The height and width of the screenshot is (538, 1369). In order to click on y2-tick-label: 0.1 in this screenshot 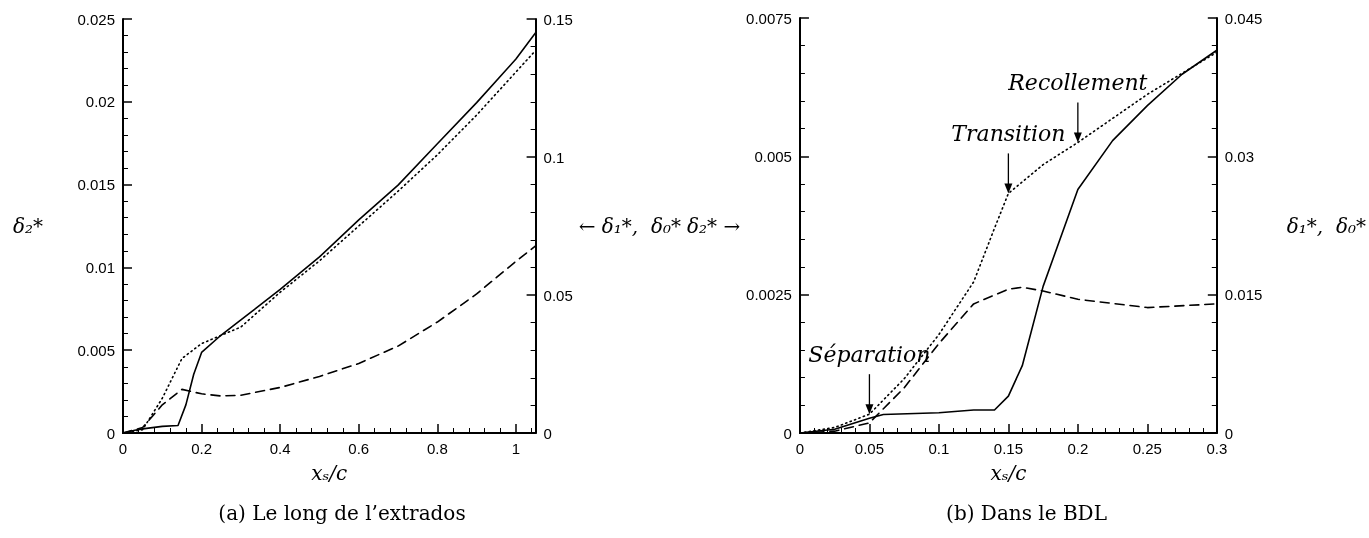, I will do `click(554, 157)`.